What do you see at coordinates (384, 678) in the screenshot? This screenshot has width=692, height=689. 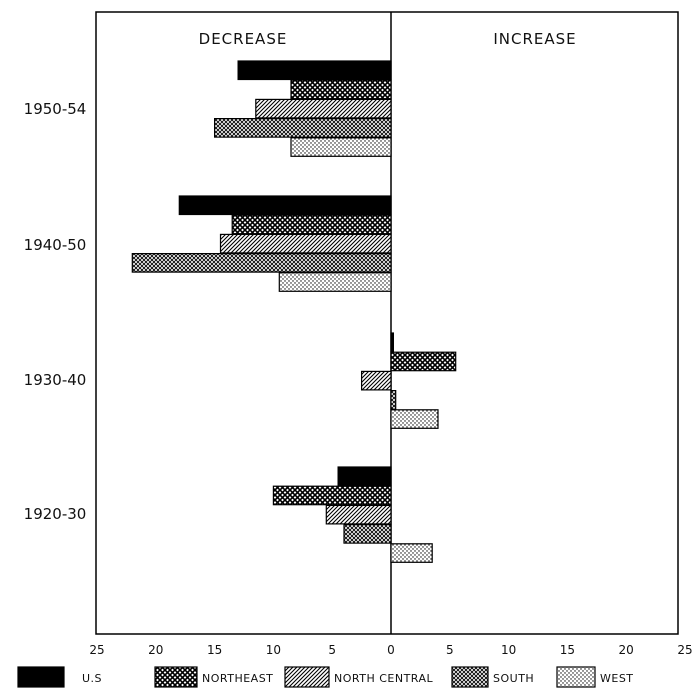 I see `legend-label-north-central: NORTH CENTRAL` at bounding box center [384, 678].